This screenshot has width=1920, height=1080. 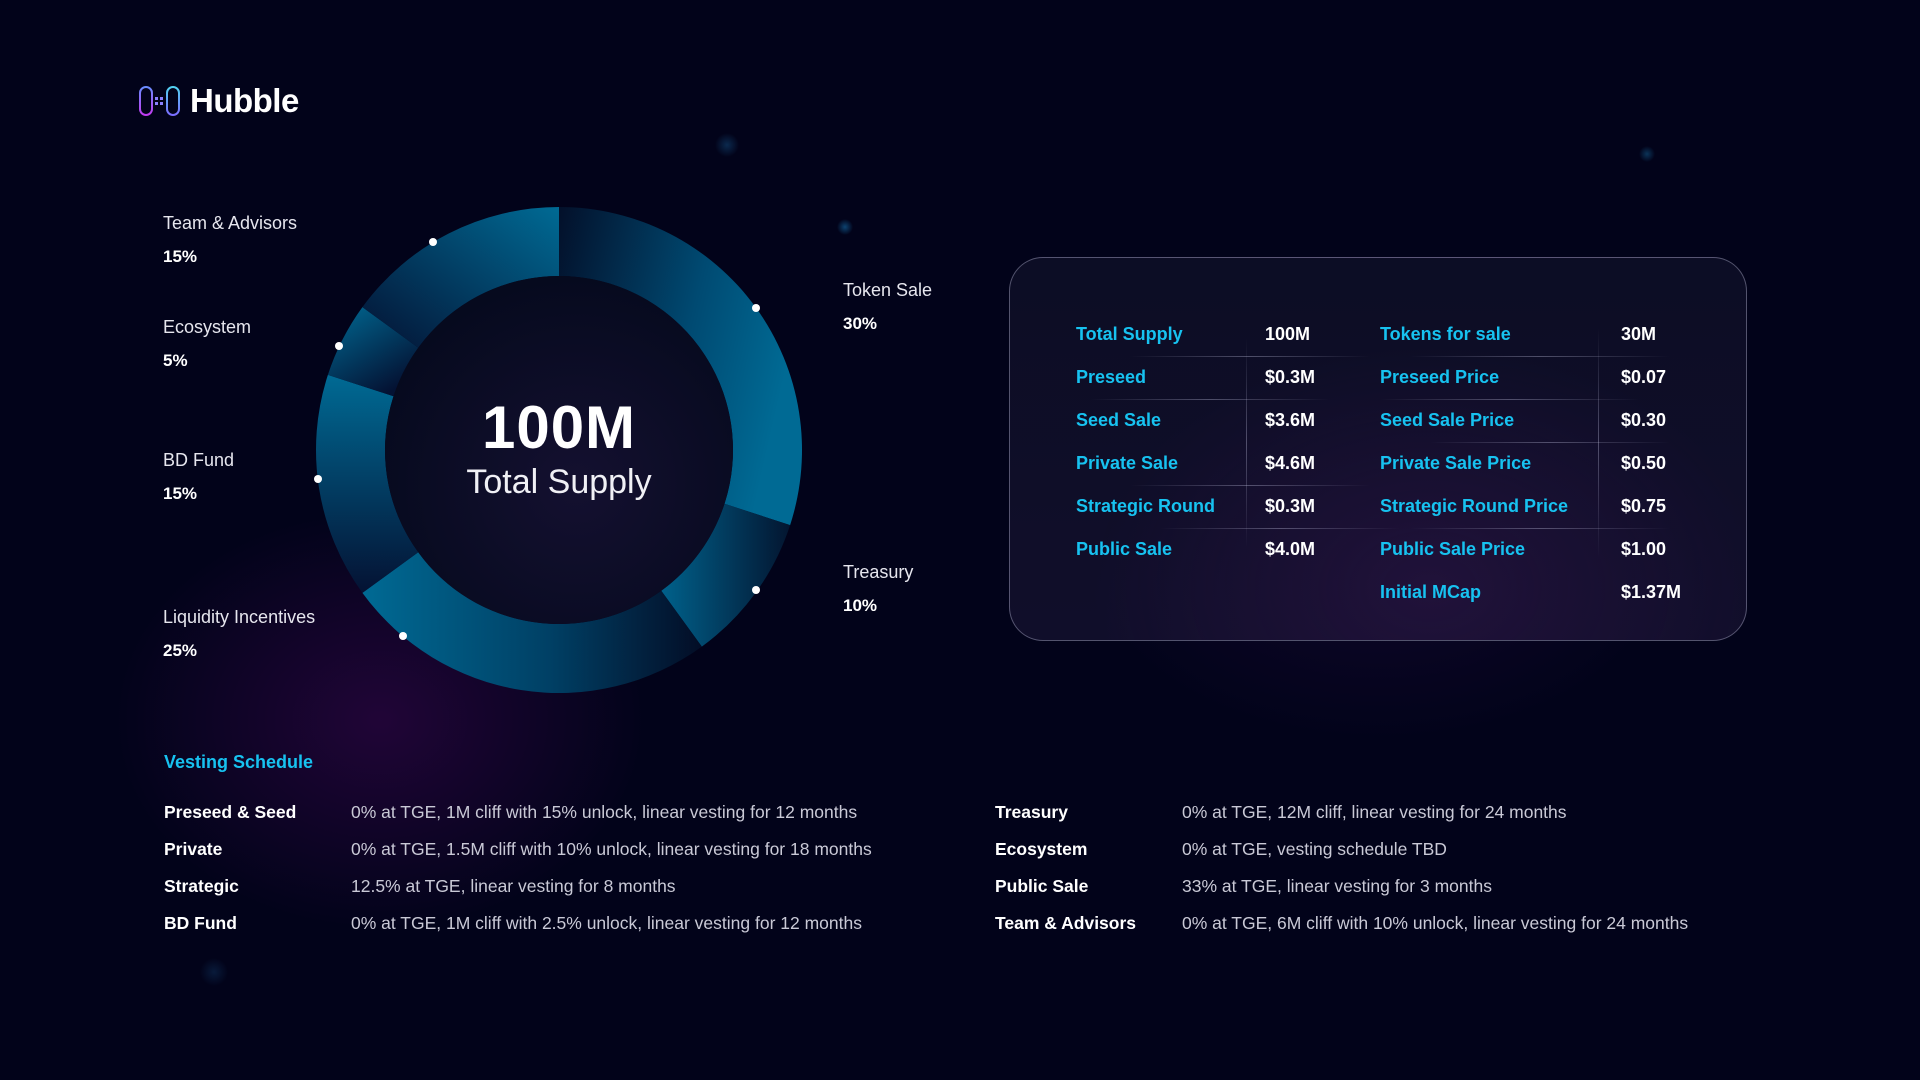 I want to click on stat-value: $4.6M, so click(x=1290, y=463).